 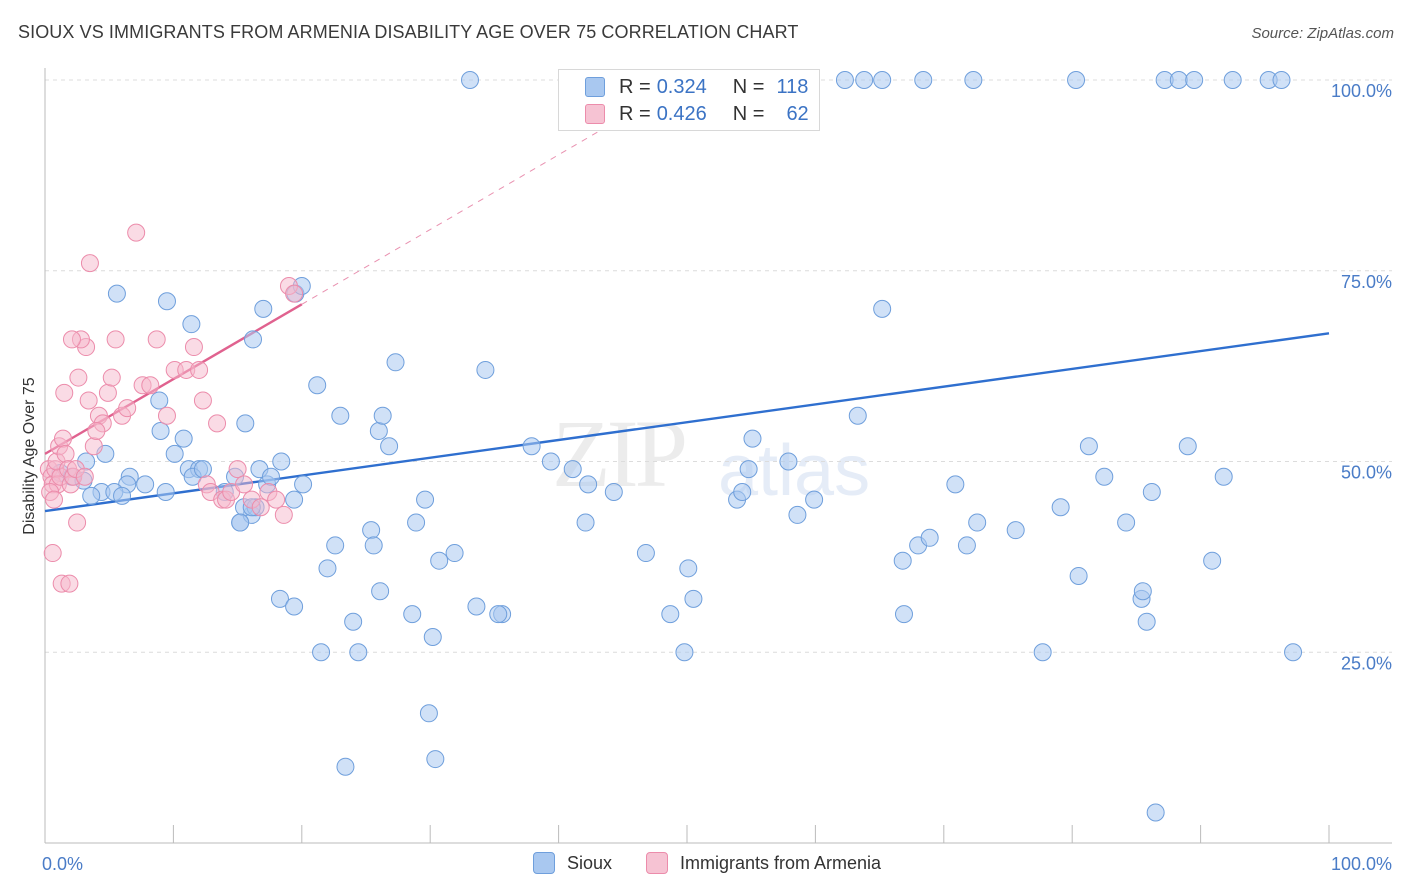 I want to click on sioux-r-value: 0.324, so click(x=681, y=86).